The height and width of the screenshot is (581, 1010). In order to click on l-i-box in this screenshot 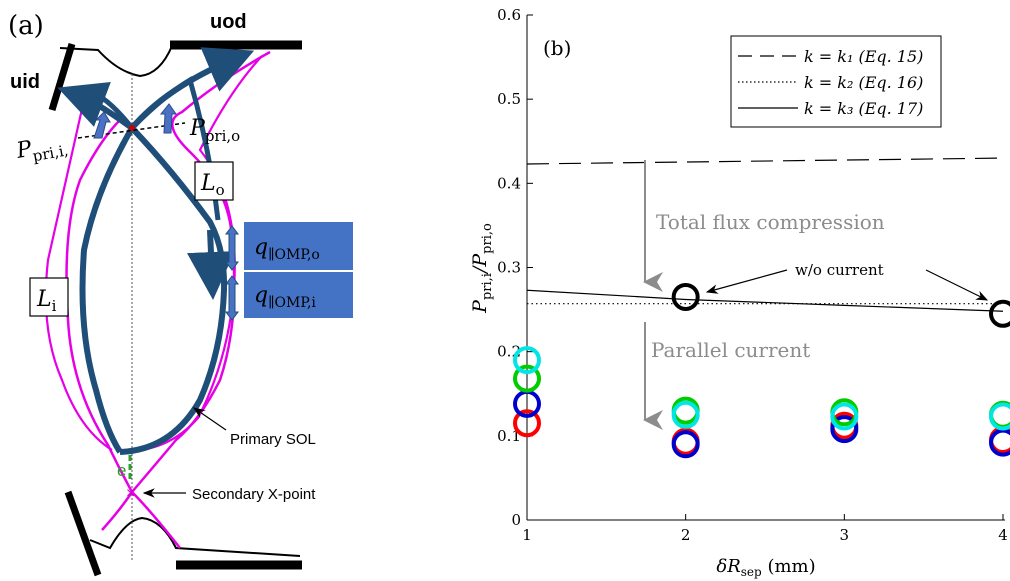, I will do `click(49, 297)`.